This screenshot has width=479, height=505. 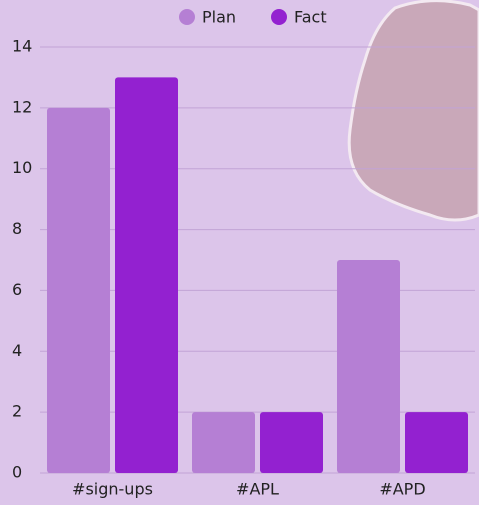 I want to click on y-tick-label: 0, so click(x=17, y=472).